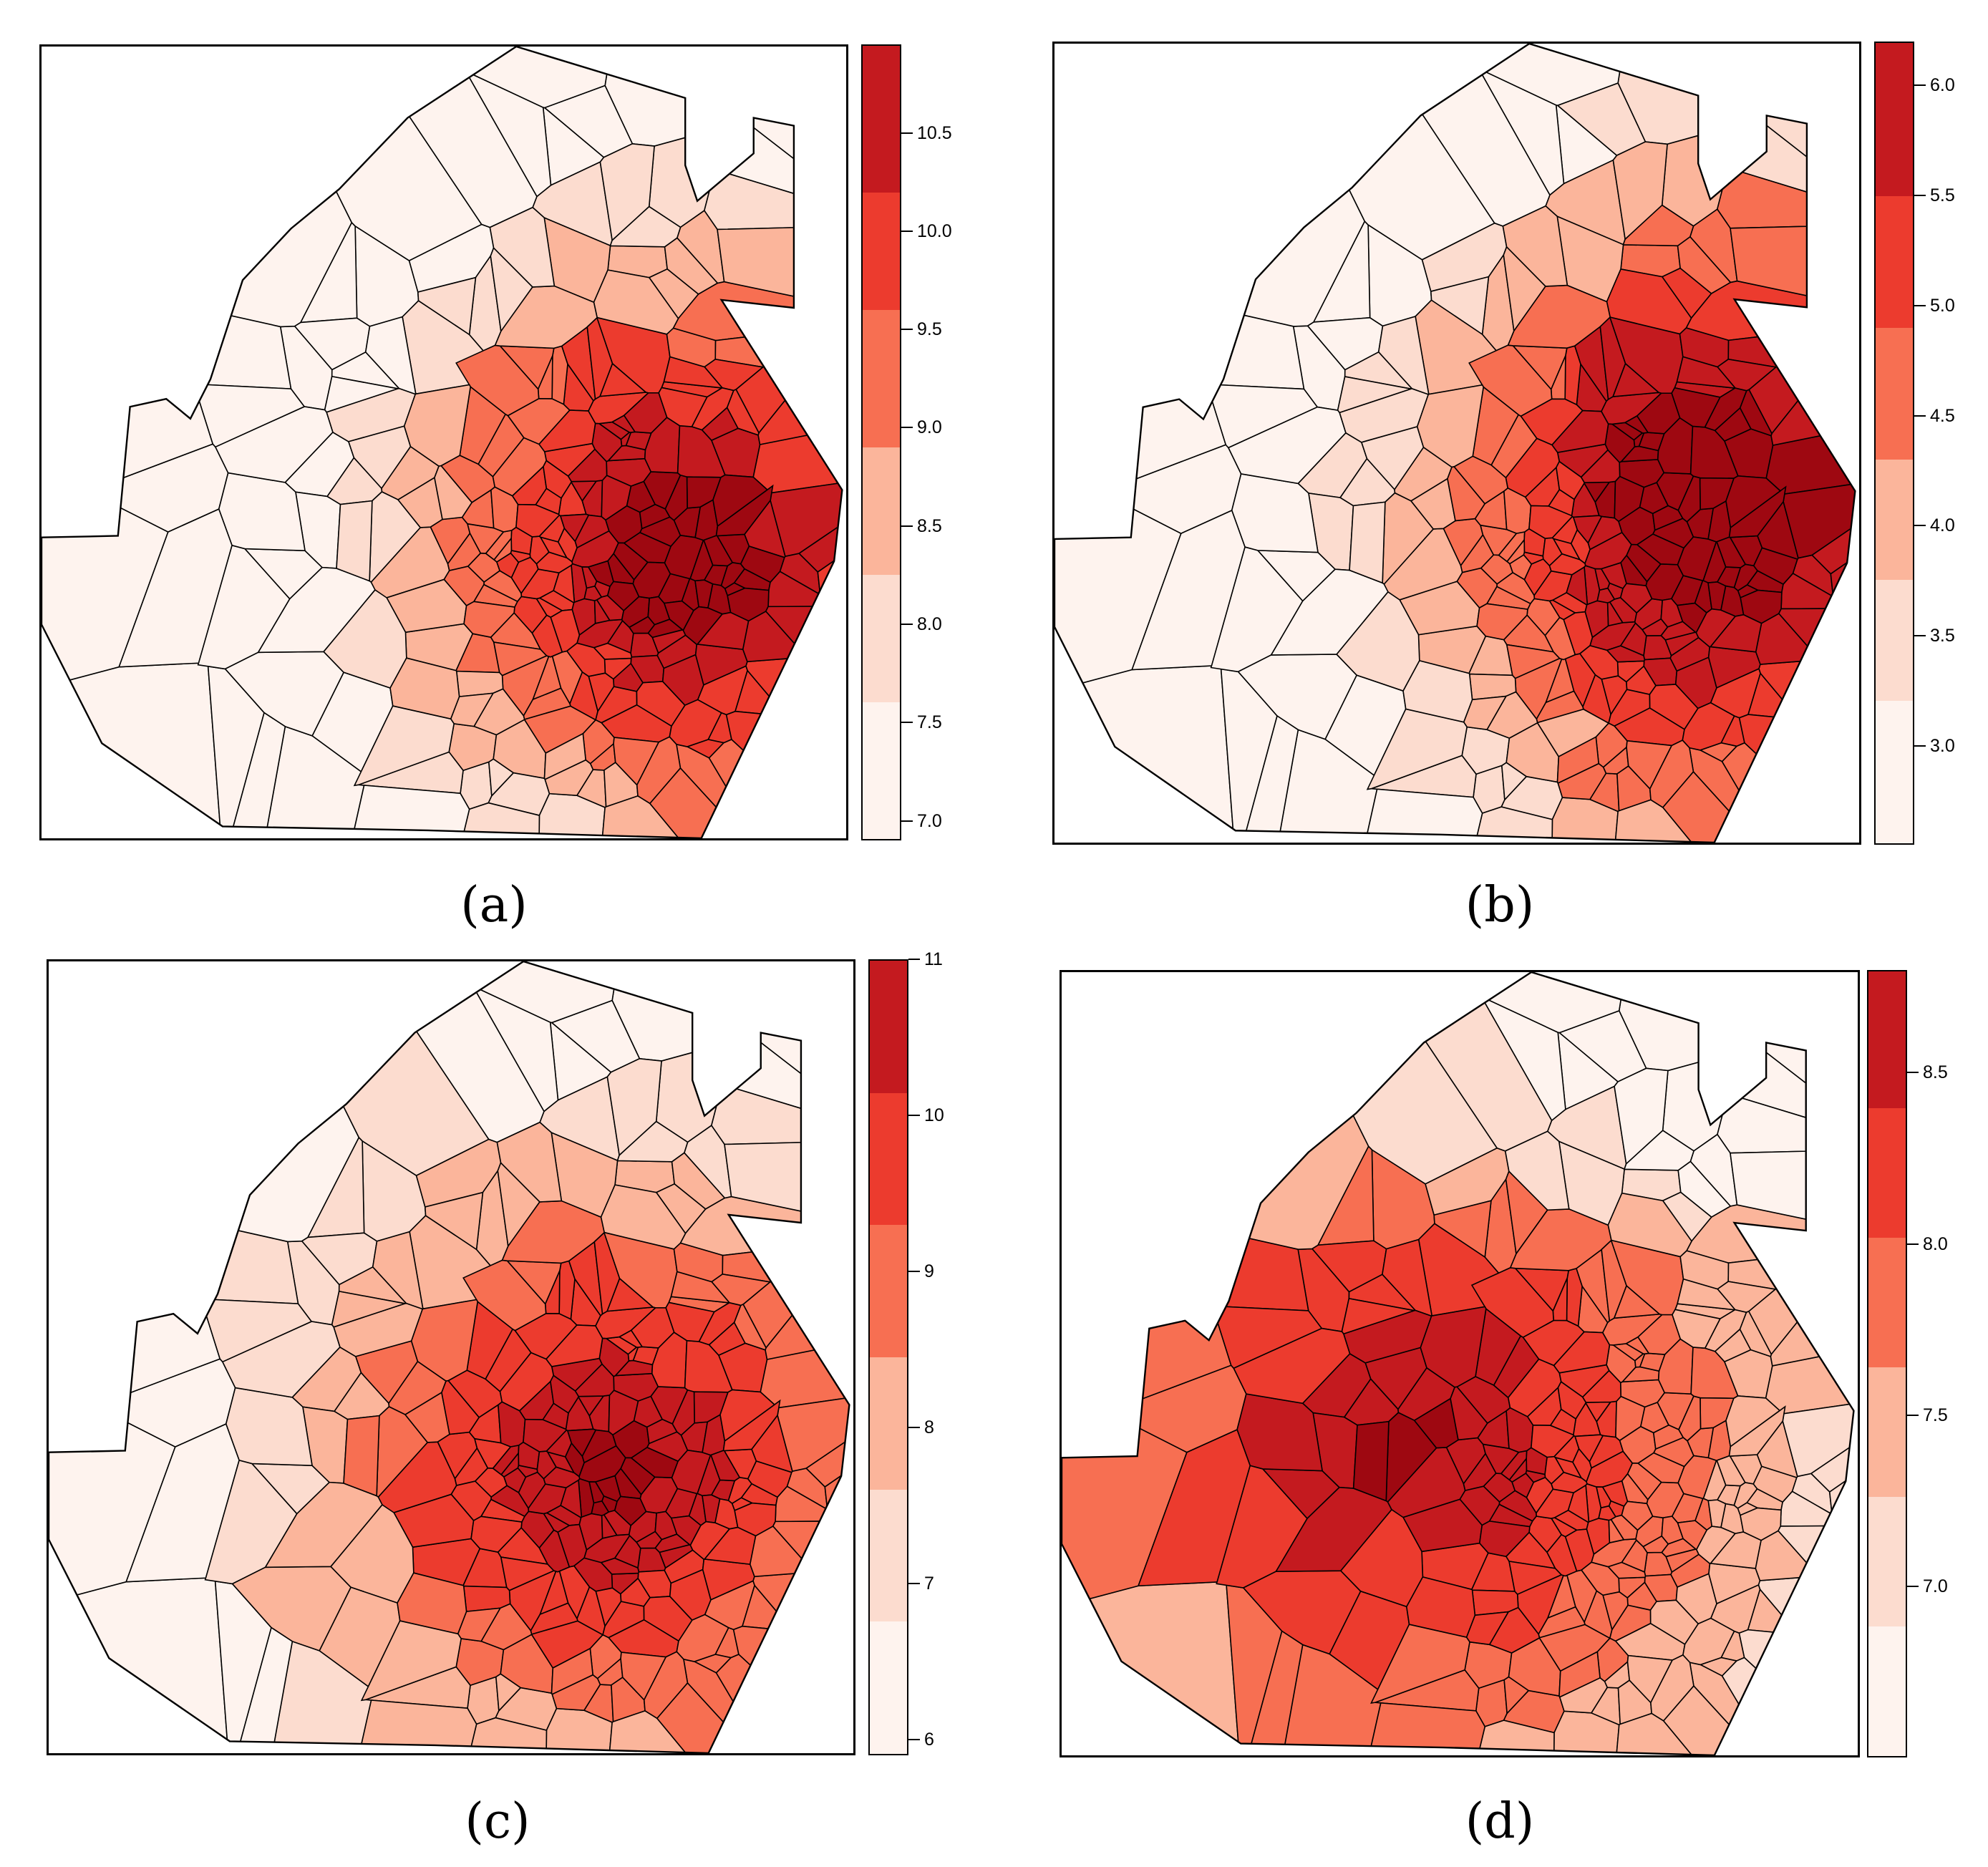  I want to click on legend-tick-label: 8.0, so click(1935, 1243).